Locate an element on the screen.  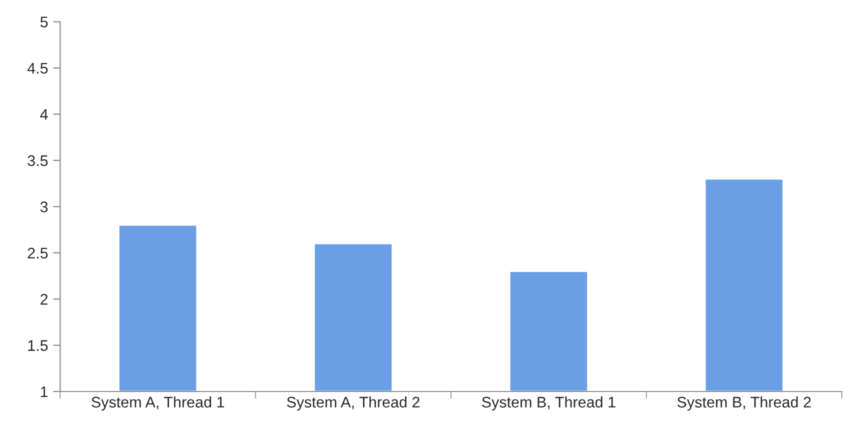
y-tick-label: 4.5 is located at coordinates (37, 68).